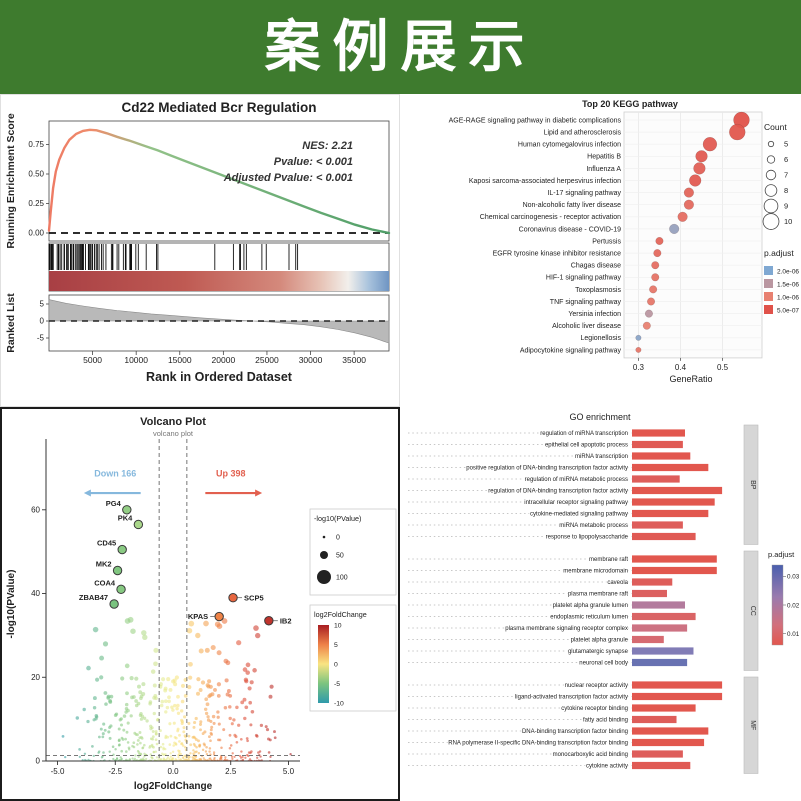 The image size is (801, 801). I want to click on go-term-label: miRNA metabolic process, so click(593, 526).